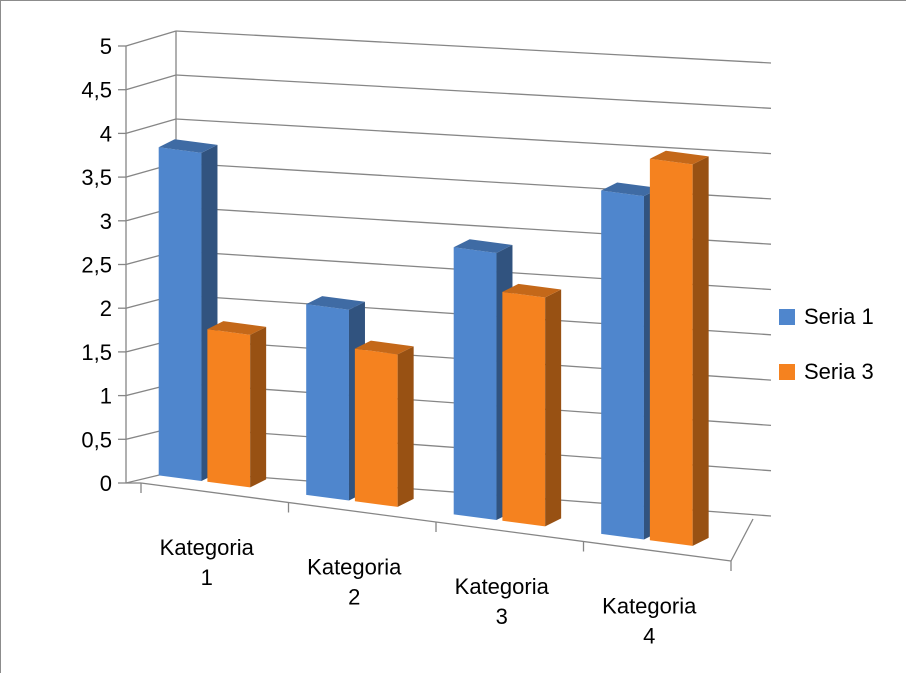 The height and width of the screenshot is (674, 906). What do you see at coordinates (839, 316) in the screenshot?
I see `legend-label-1: Seria 1` at bounding box center [839, 316].